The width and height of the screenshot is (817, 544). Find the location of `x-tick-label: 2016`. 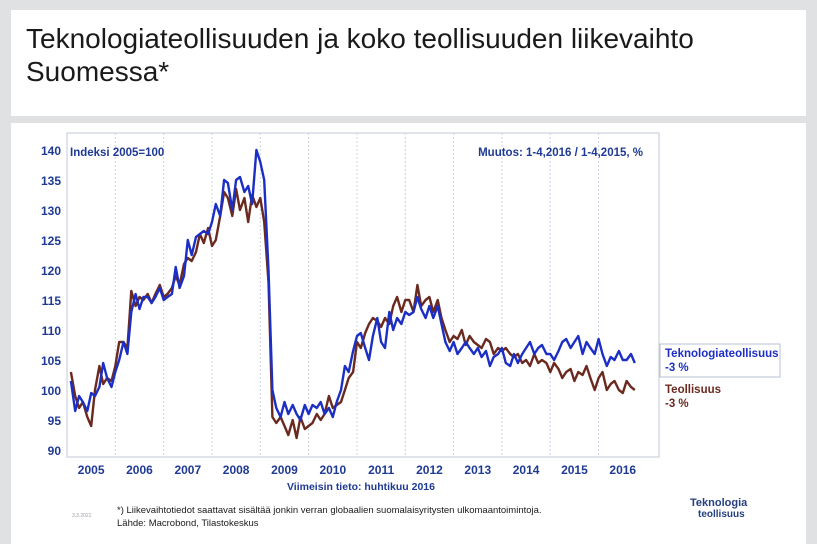

x-tick-label: 2016 is located at coordinates (622, 470).